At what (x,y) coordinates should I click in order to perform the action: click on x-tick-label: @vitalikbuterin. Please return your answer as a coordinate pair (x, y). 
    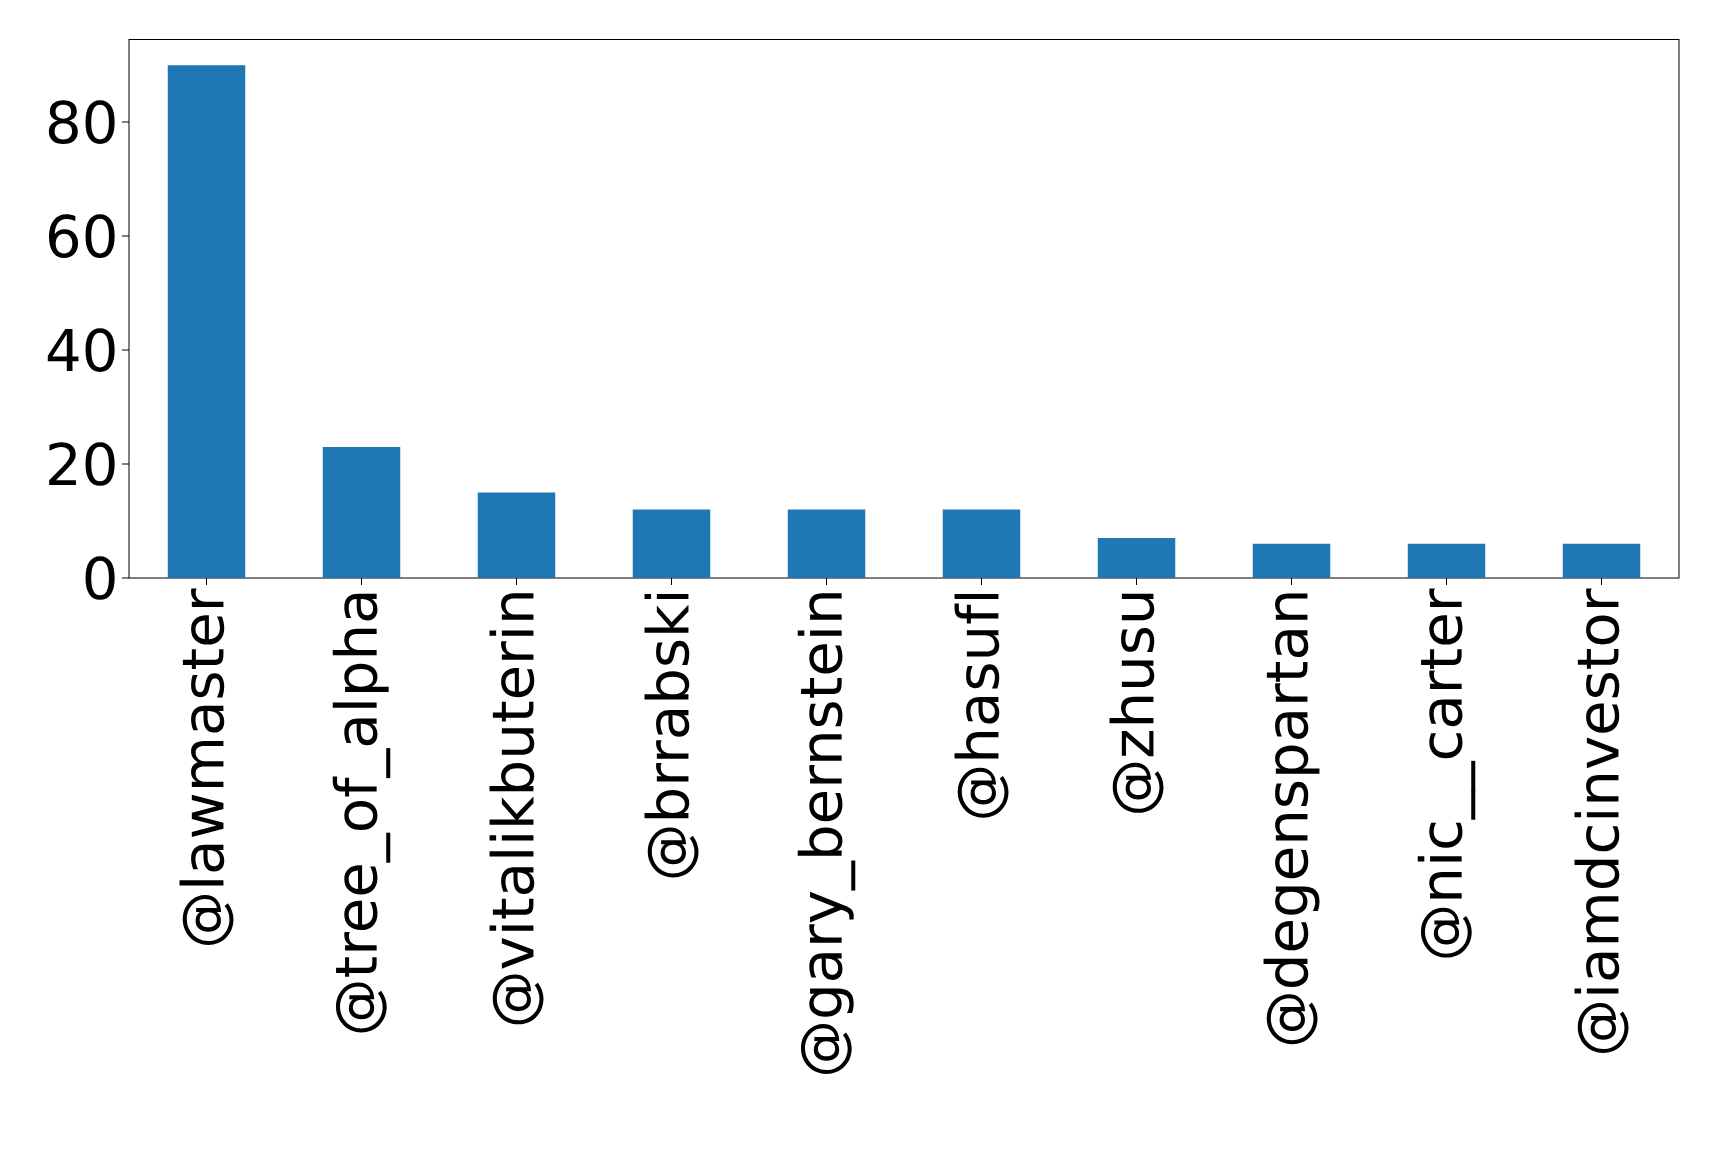
    Looking at the image, I should click on (516, 809).